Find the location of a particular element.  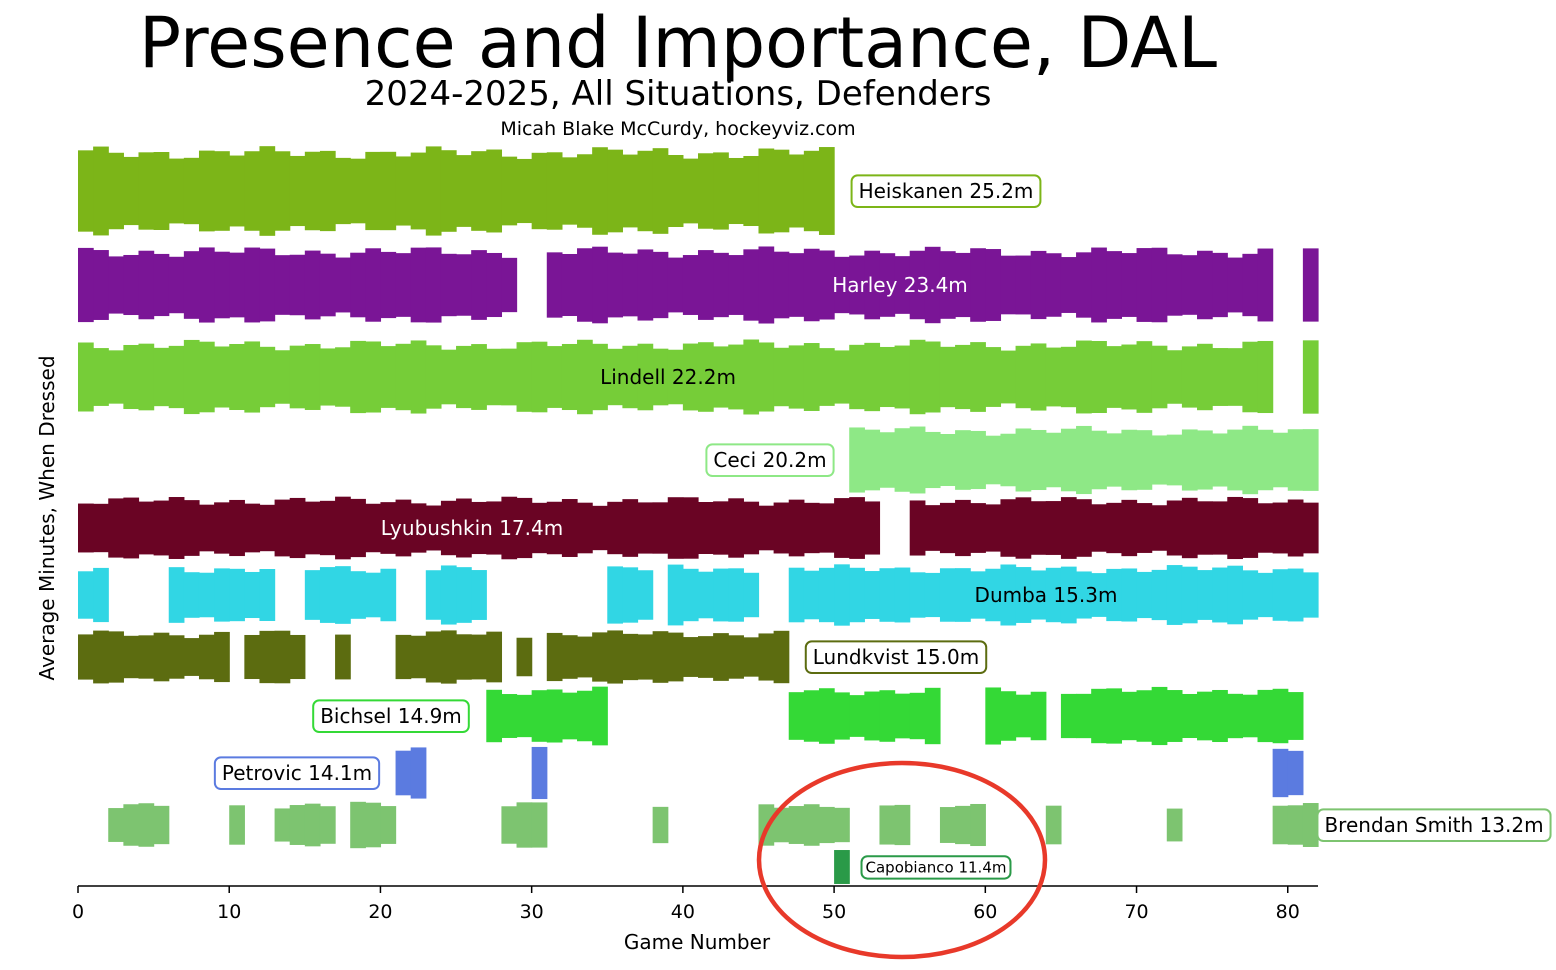

row-bichsel is located at coordinates (895, 716).